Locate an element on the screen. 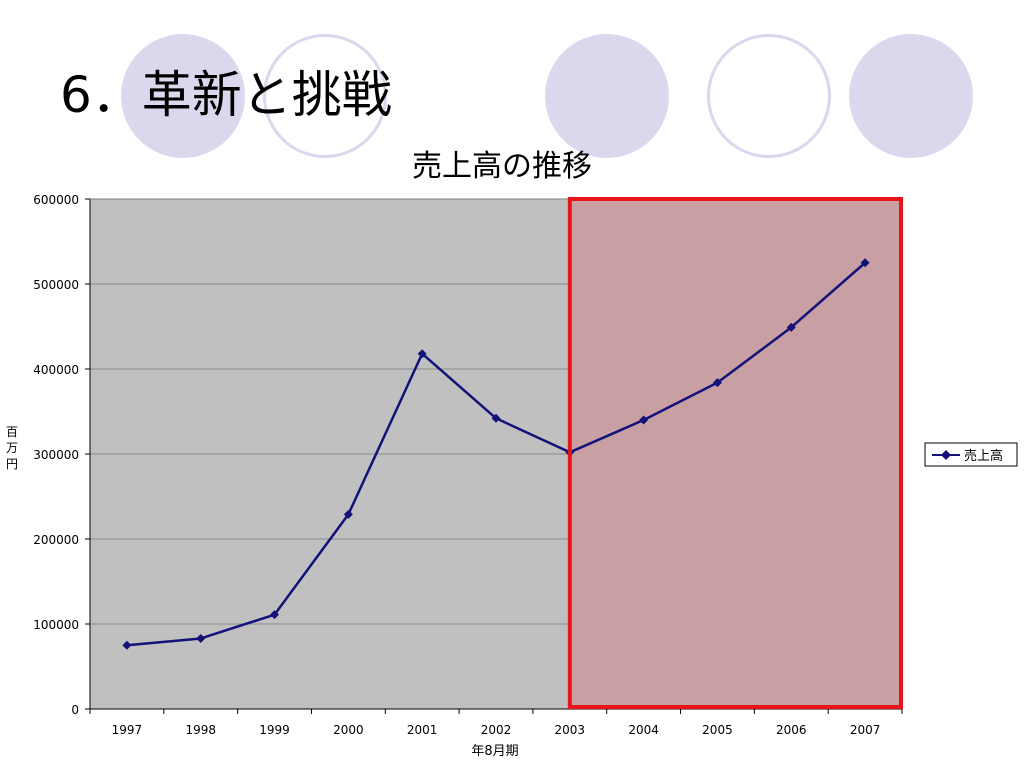  y-axis-label-char: 万 is located at coordinates (12, 448).